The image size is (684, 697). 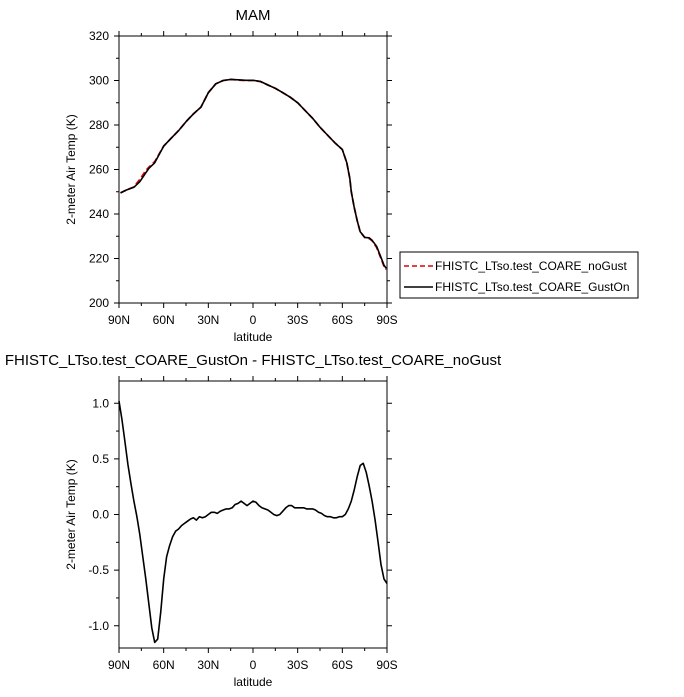 I want to click on y-tick-label: 240, so click(x=99, y=214).